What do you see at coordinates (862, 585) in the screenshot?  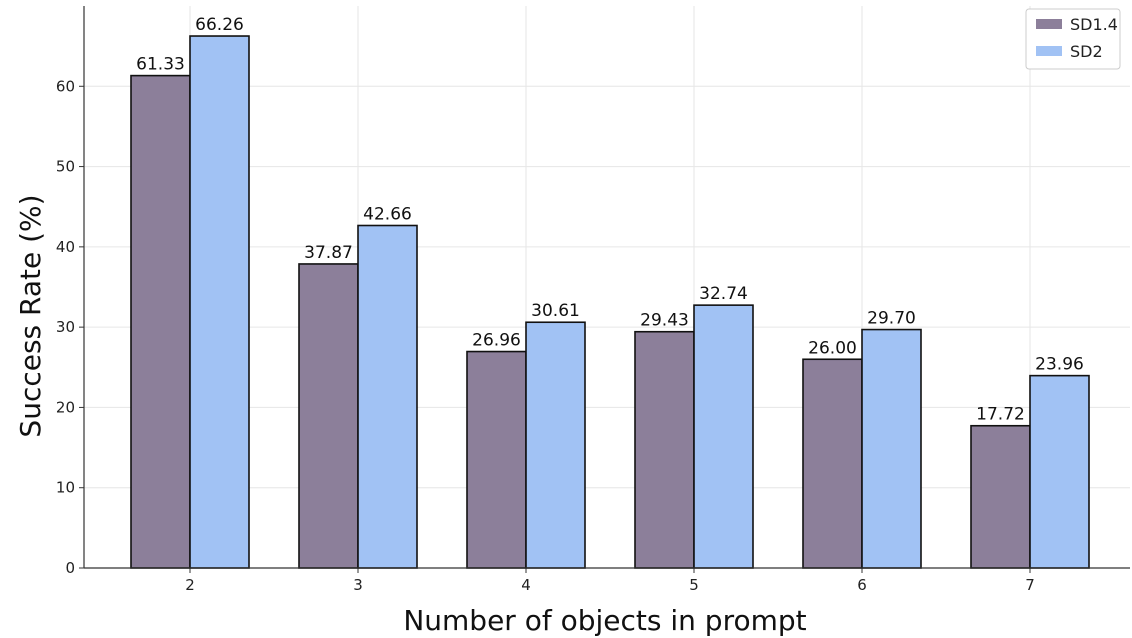 I see `x-tick-label-6: 6` at bounding box center [862, 585].